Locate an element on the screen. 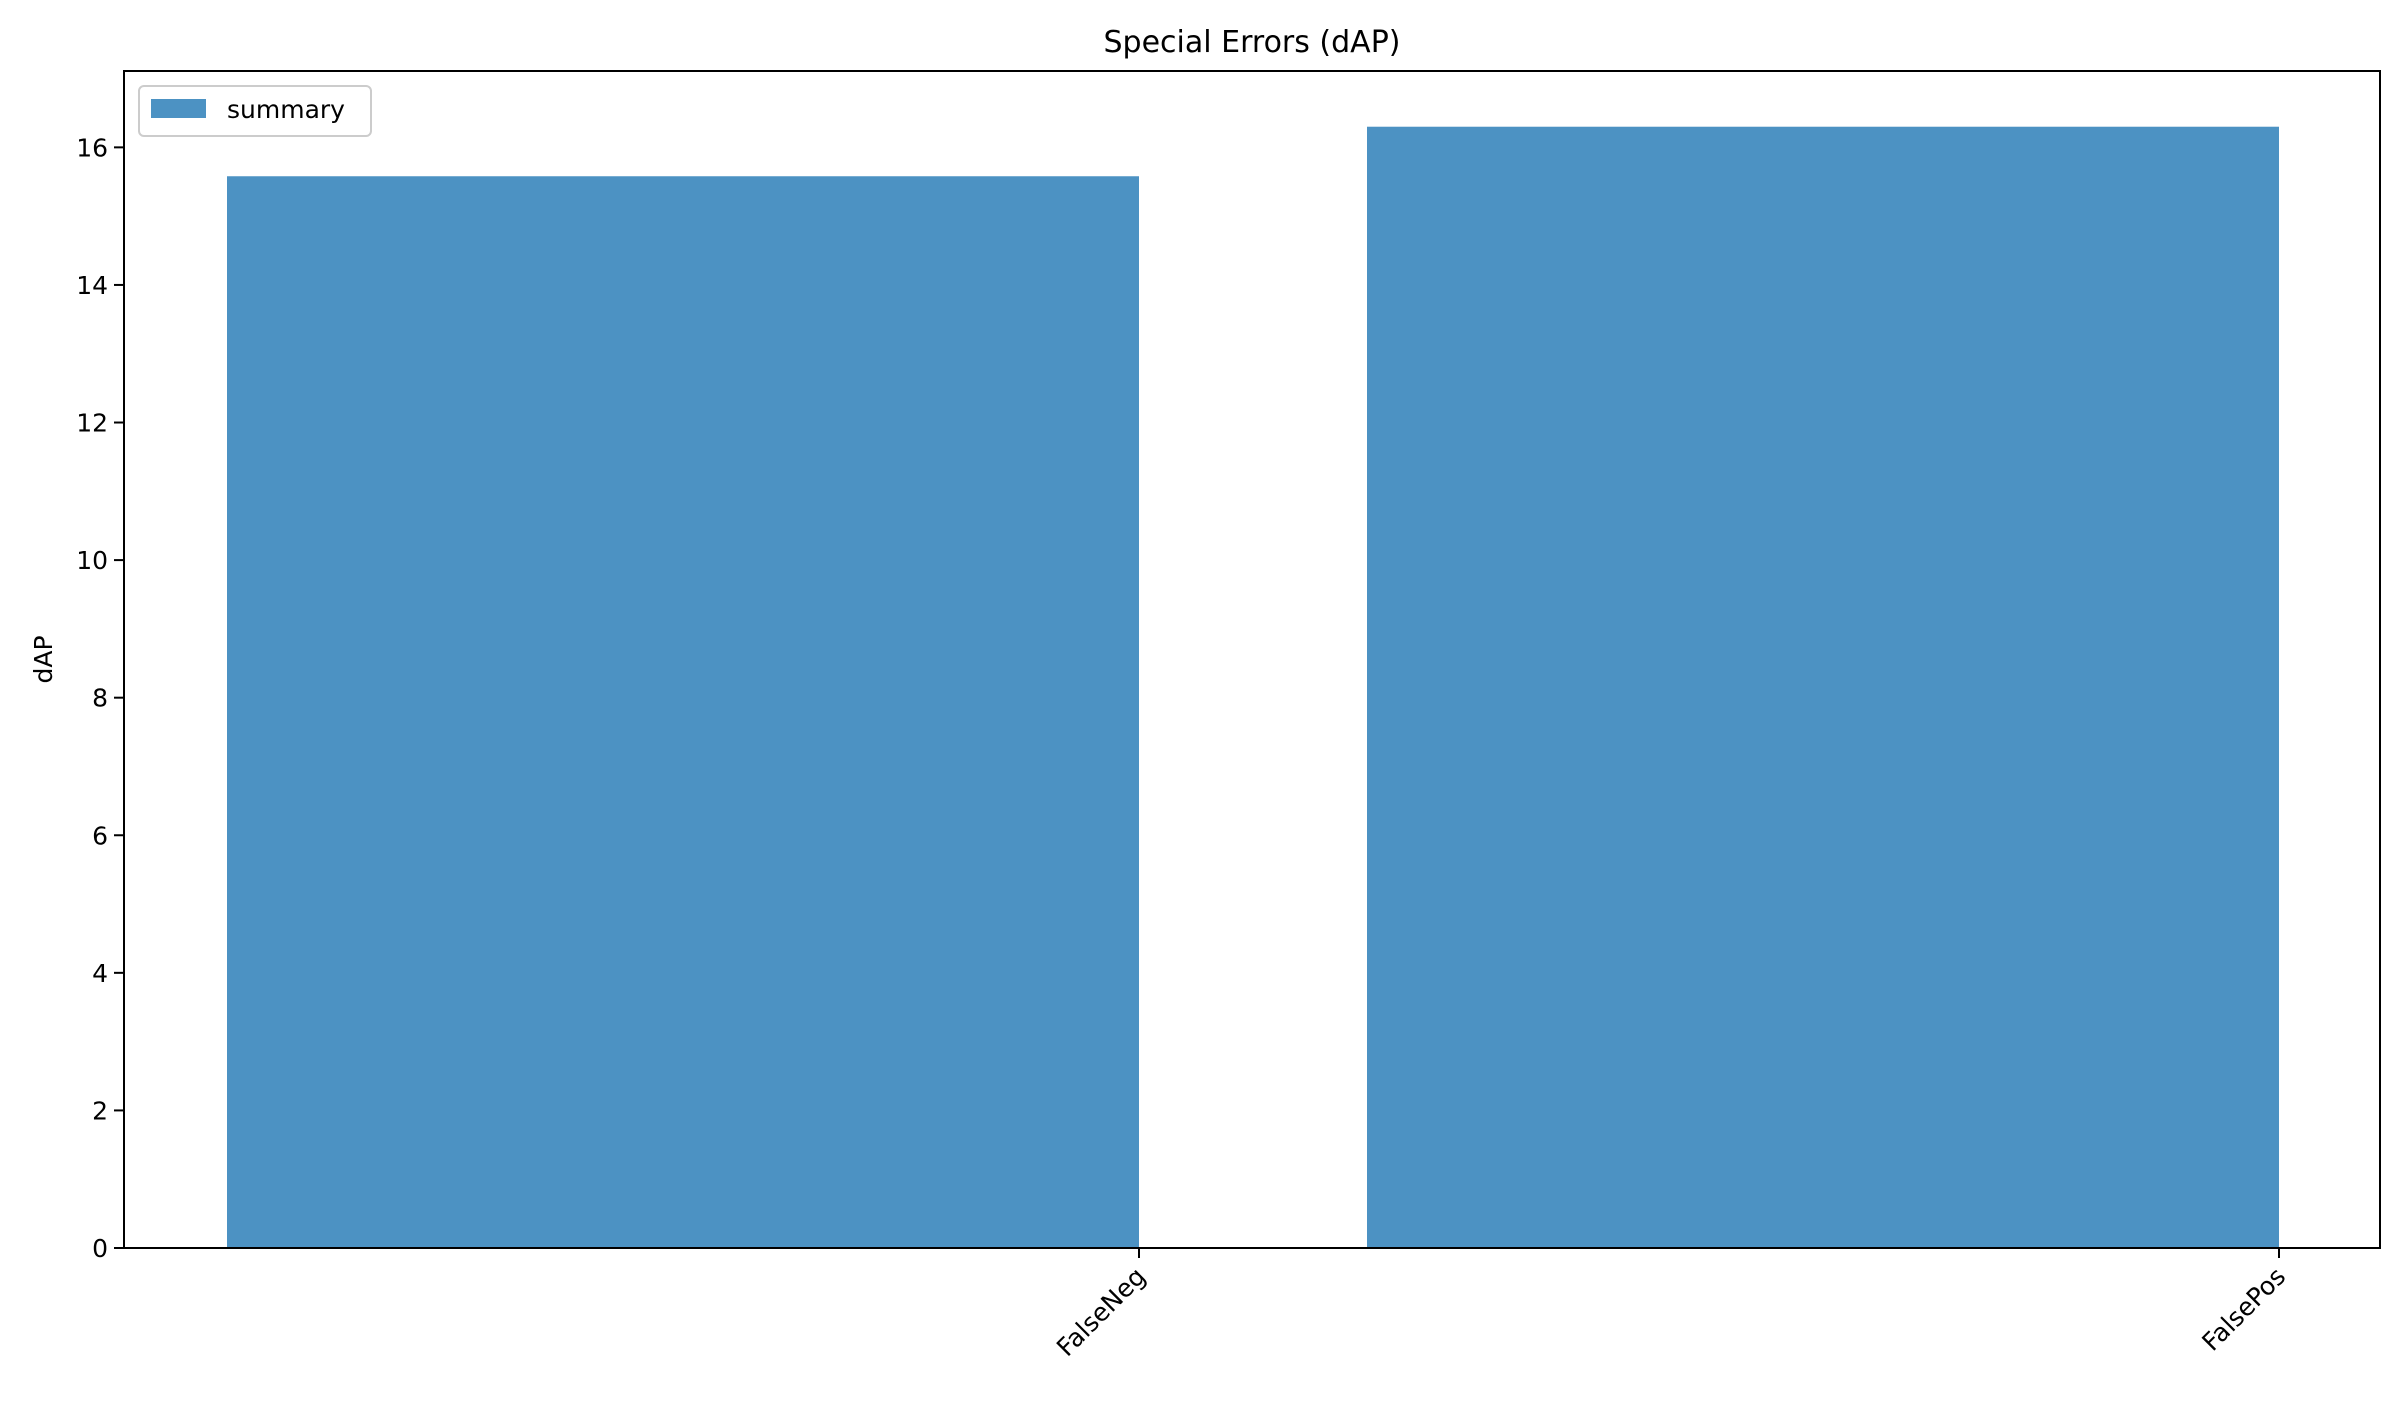  x-tick-label-falsepos: FalsePos is located at coordinates (2243, 1309).